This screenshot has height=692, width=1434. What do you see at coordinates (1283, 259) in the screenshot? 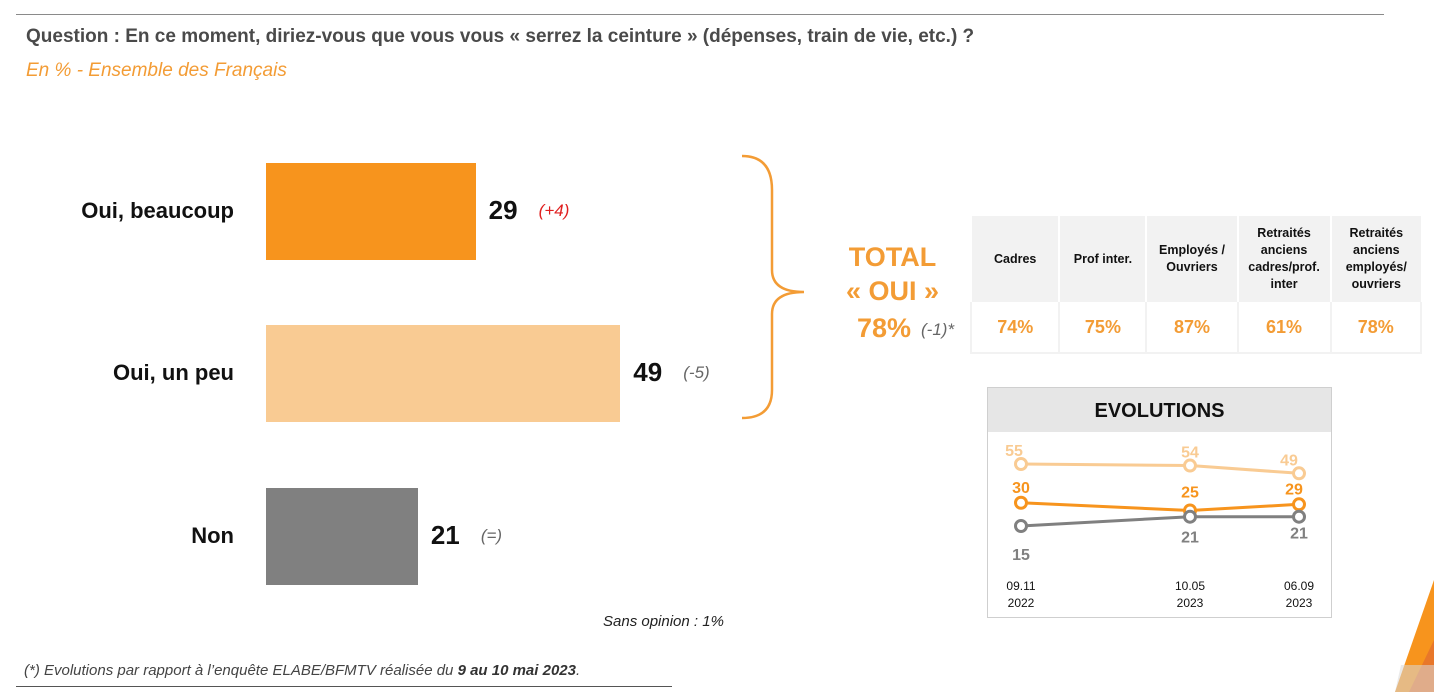
I see `col-header-retraites-cadres: Retraités anciens cadres/prof. inter` at bounding box center [1283, 259].